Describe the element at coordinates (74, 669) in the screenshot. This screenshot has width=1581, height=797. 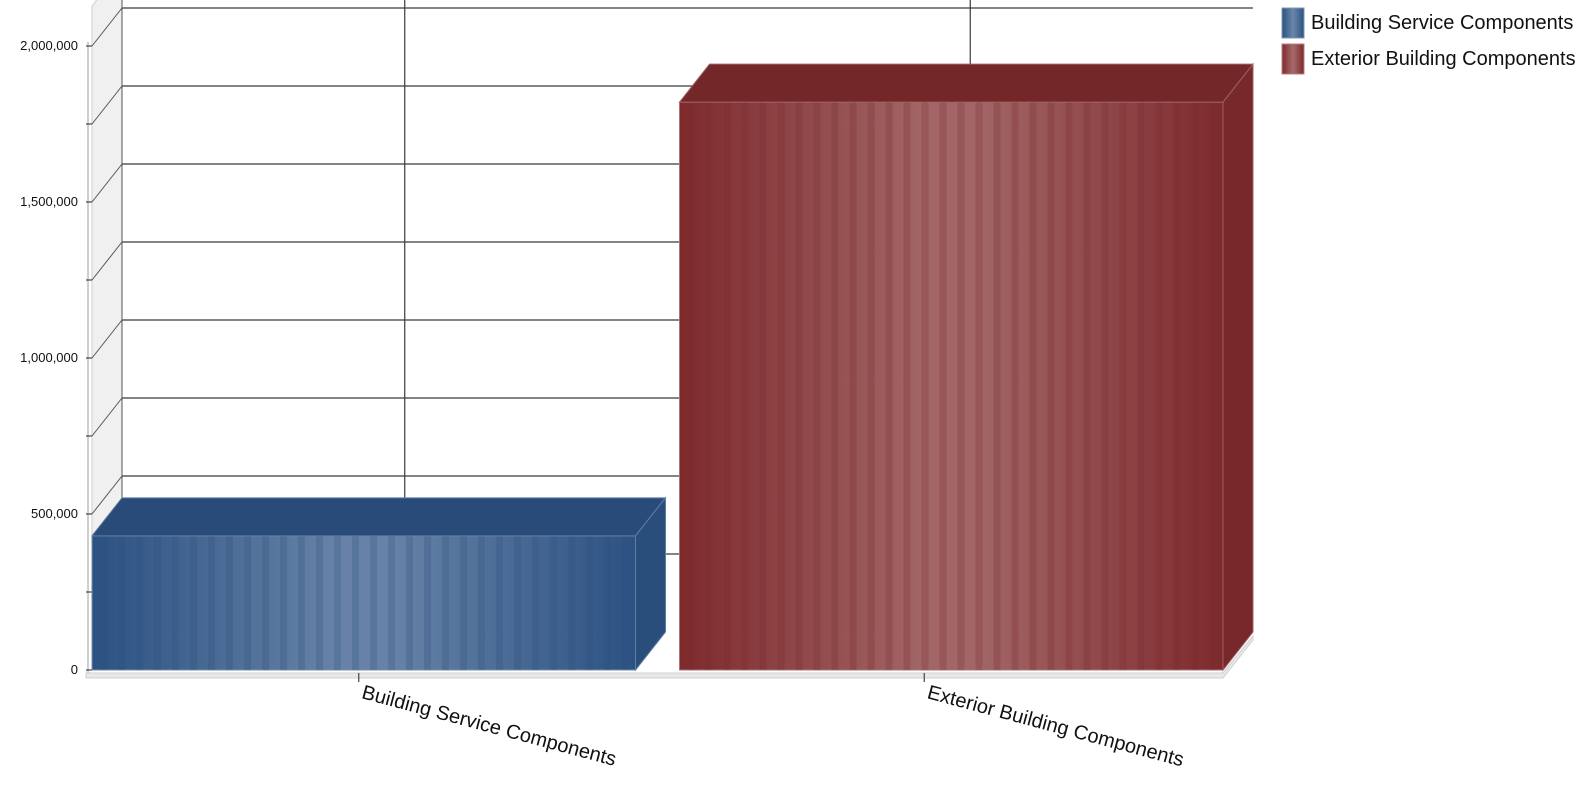
I see `y-tick-label: 0` at that location.